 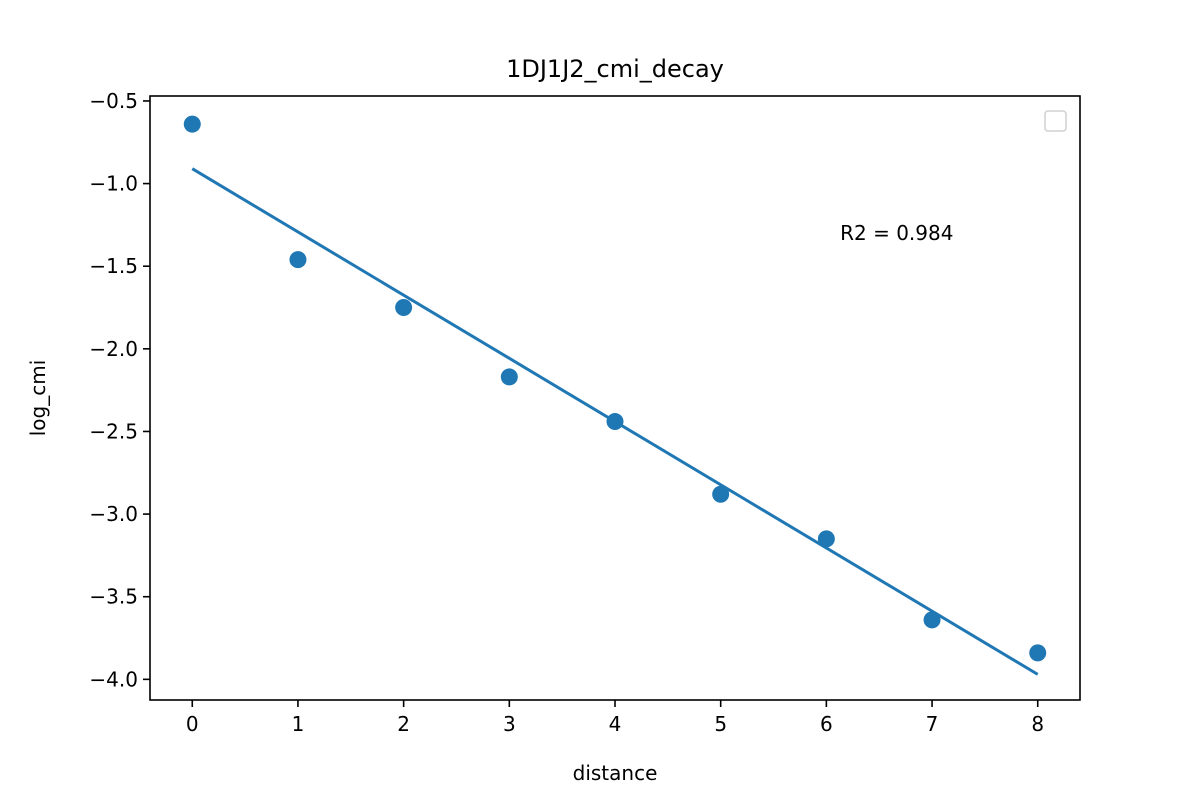 What do you see at coordinates (720, 724) in the screenshot?
I see `x-tick-label: 5` at bounding box center [720, 724].